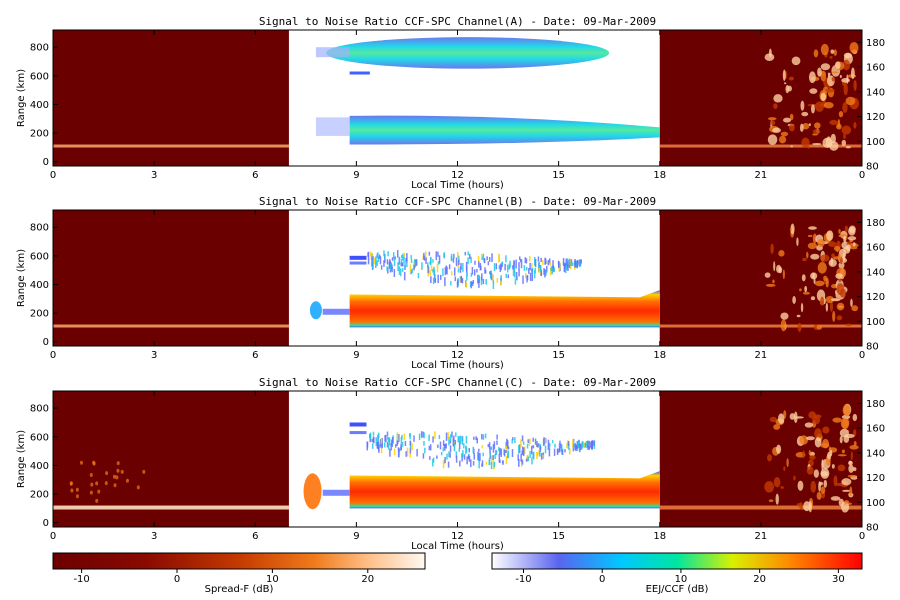  What do you see at coordinates (504, 490) in the screenshot?
I see `eej-band` at bounding box center [504, 490].